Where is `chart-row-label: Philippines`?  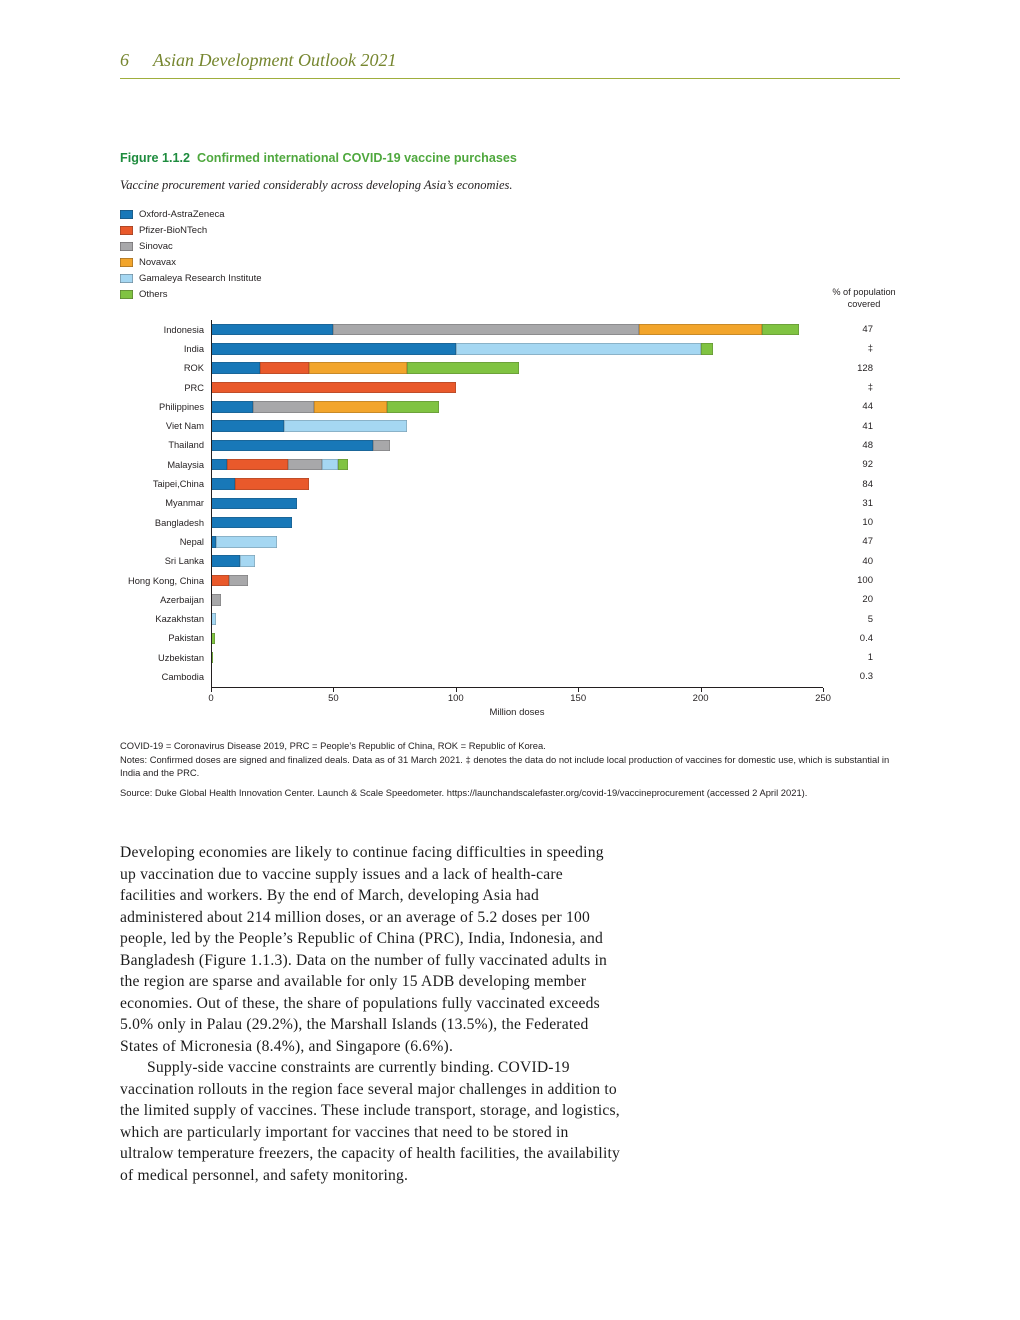
chart-row-label: Philippines is located at coordinates (181, 406).